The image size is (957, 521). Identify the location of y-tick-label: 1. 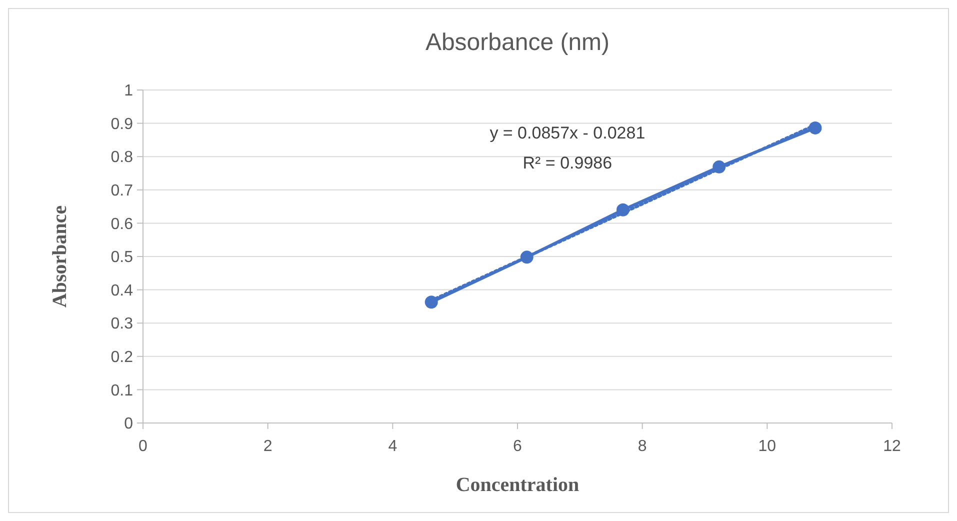
(129, 91).